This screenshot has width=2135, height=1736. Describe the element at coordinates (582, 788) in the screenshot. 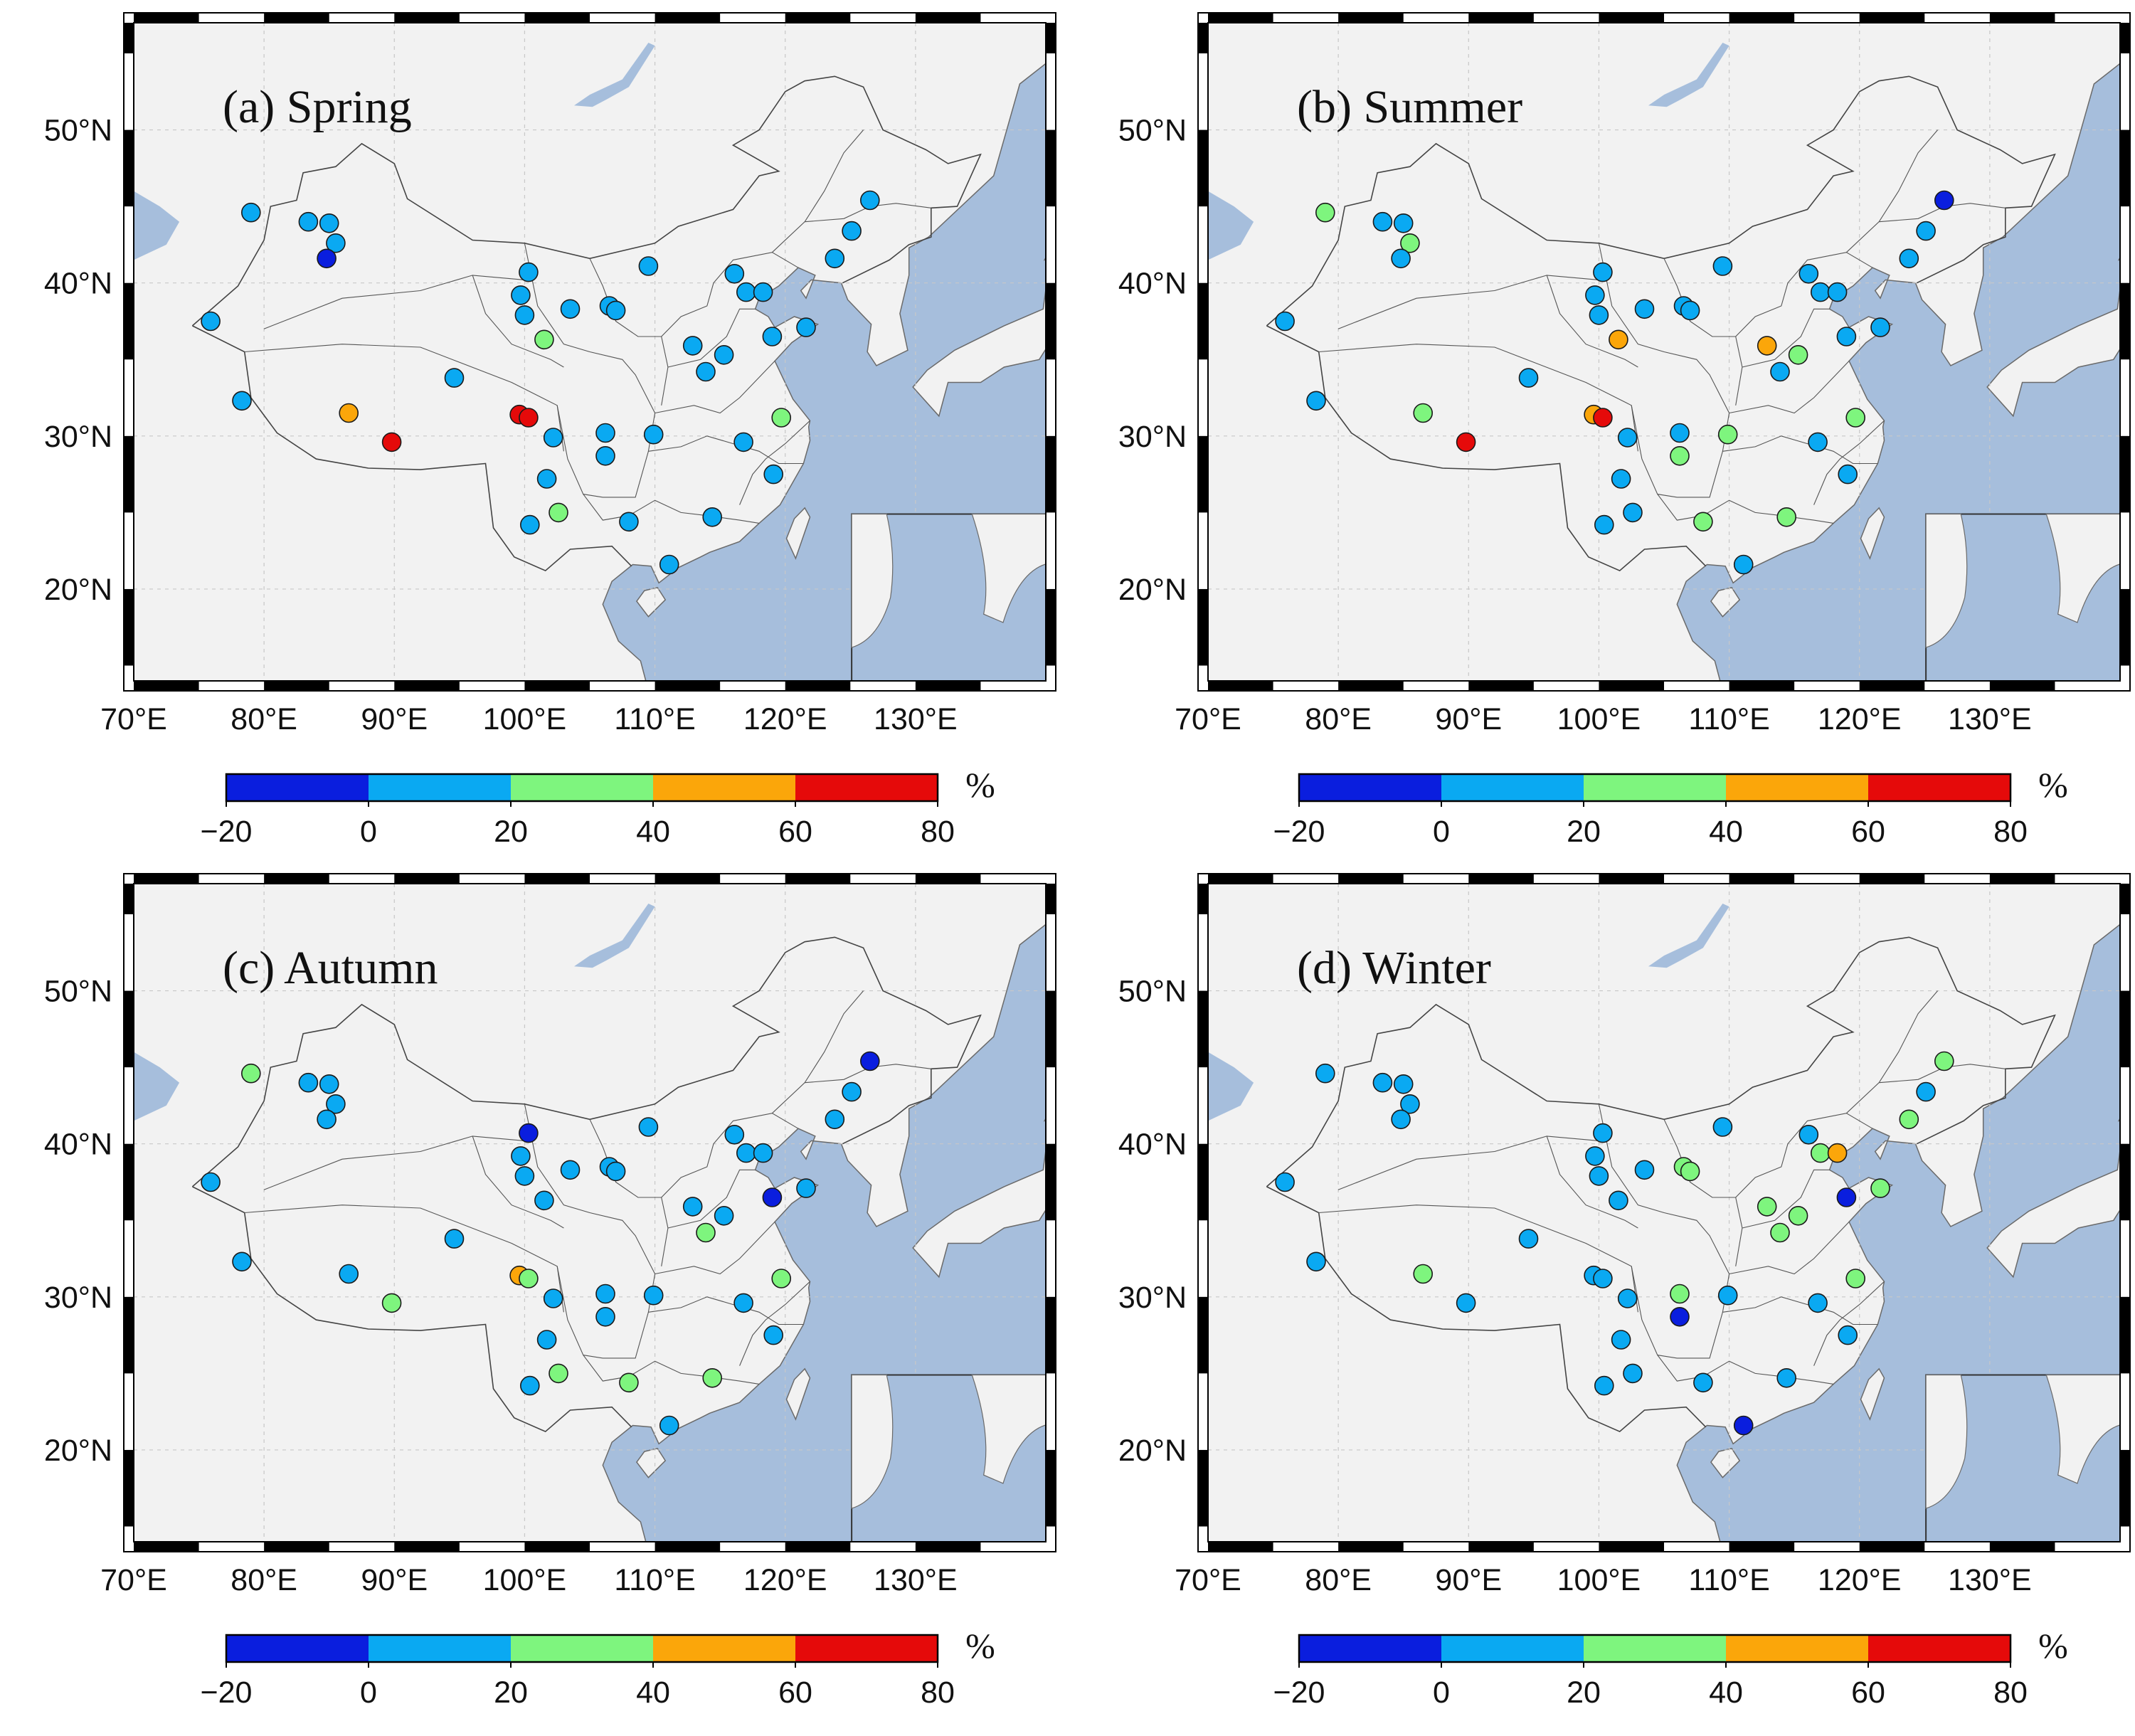

I see `colorbar-outline` at that location.